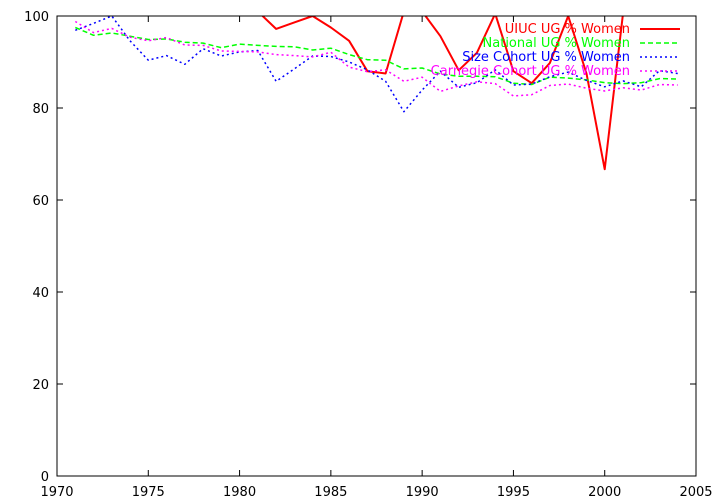  I want to click on x-tick-label: 2005, so click(695, 492).